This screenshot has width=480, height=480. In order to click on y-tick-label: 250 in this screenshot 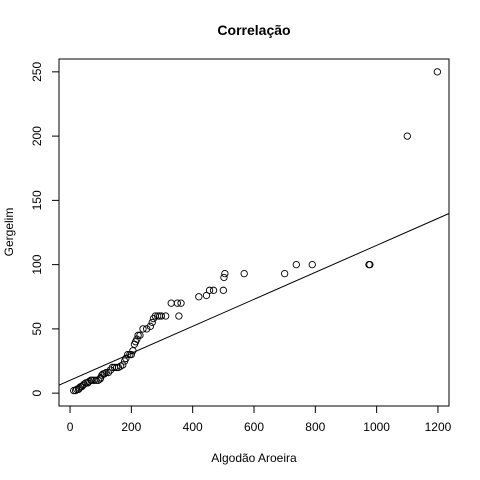, I will do `click(37, 72)`.